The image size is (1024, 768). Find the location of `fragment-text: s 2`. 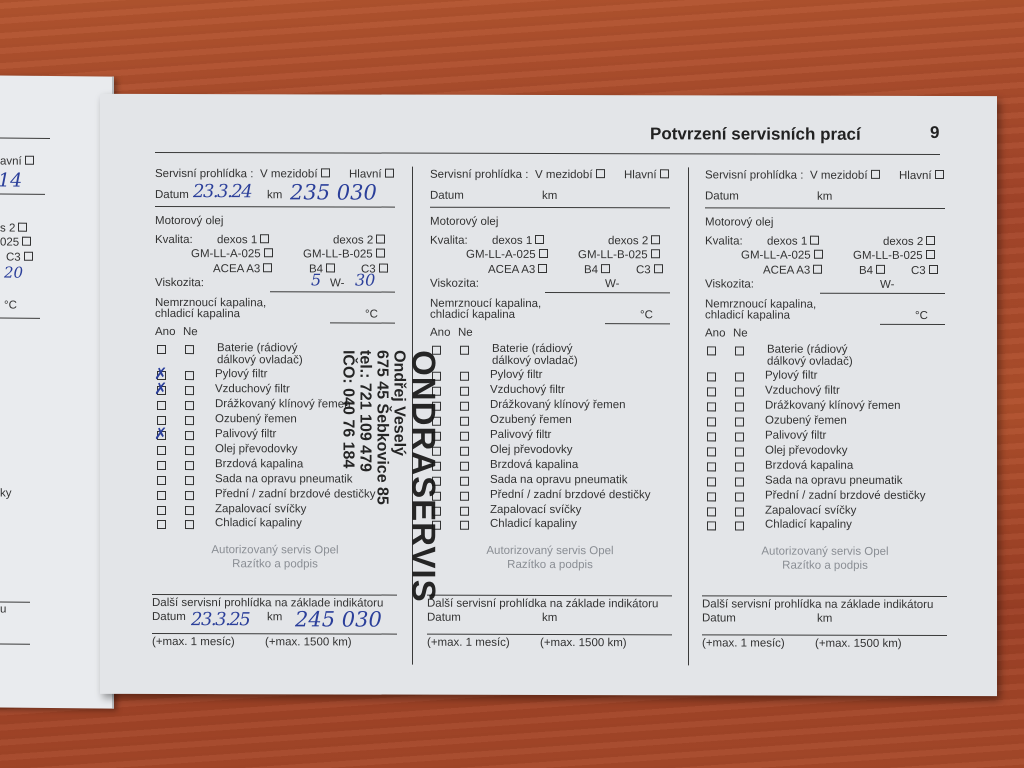

fragment-text: s 2 is located at coordinates (8, 228).